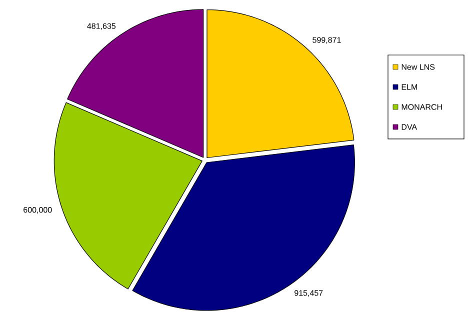 The height and width of the screenshot is (320, 474). I want to click on data-label: 915,457, so click(308, 293).